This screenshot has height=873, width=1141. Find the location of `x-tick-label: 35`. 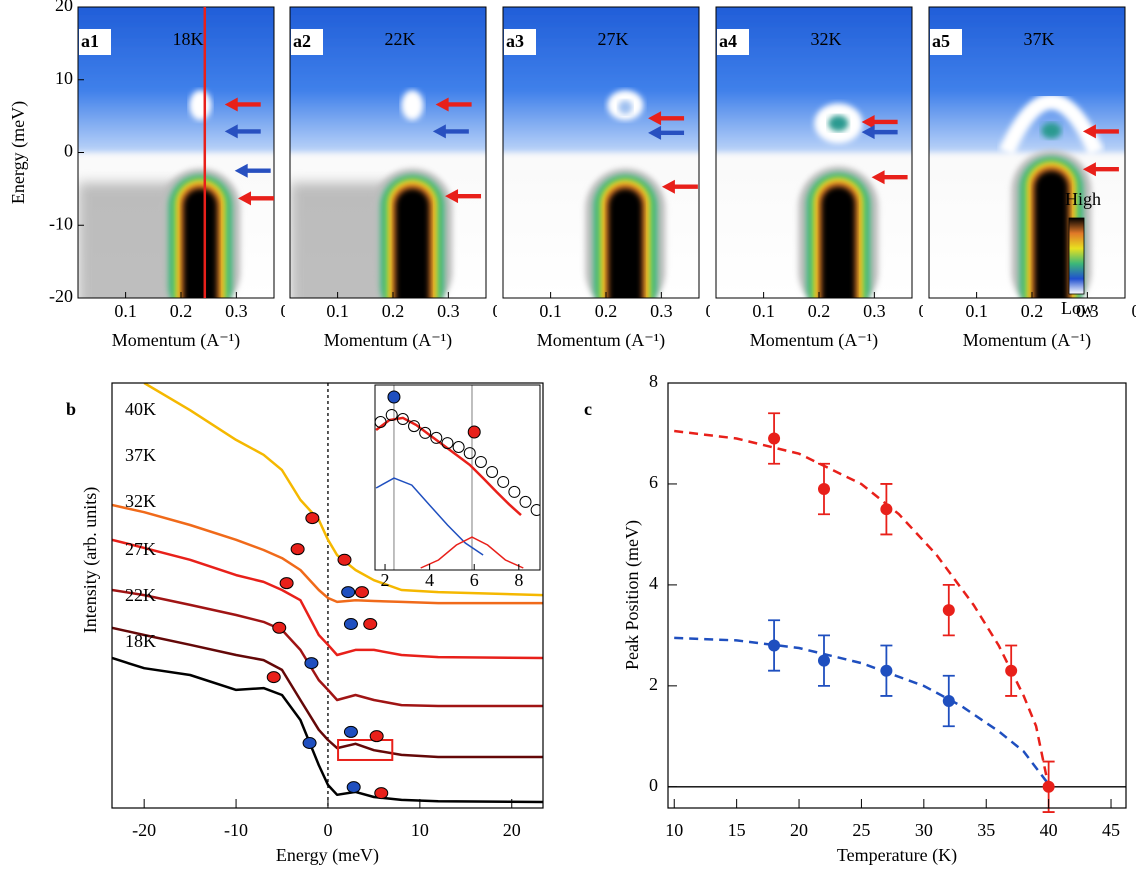

x-tick-label: 35 is located at coordinates (986, 830).